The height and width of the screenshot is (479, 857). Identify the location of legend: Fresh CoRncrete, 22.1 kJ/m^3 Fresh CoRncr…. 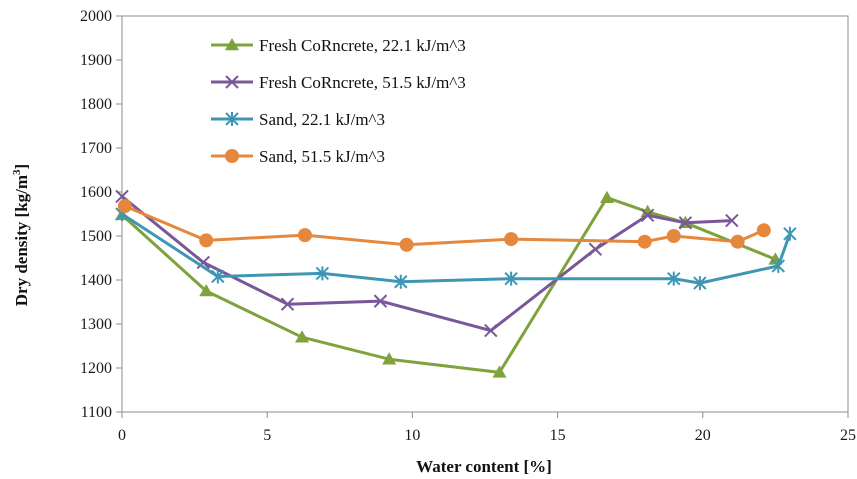
(338, 101).